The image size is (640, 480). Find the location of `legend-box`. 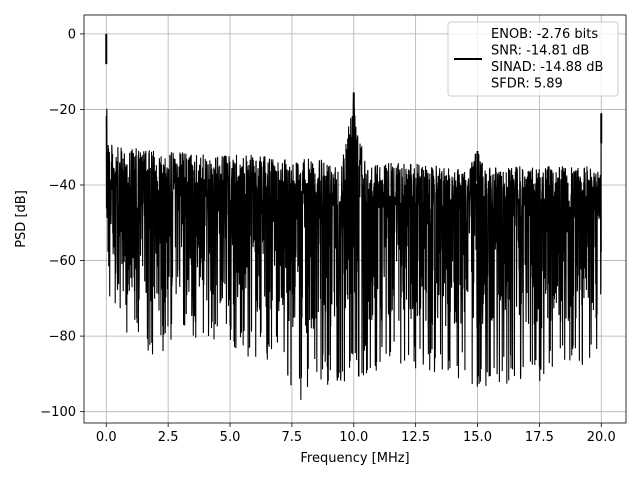

legend-box is located at coordinates (533, 59).